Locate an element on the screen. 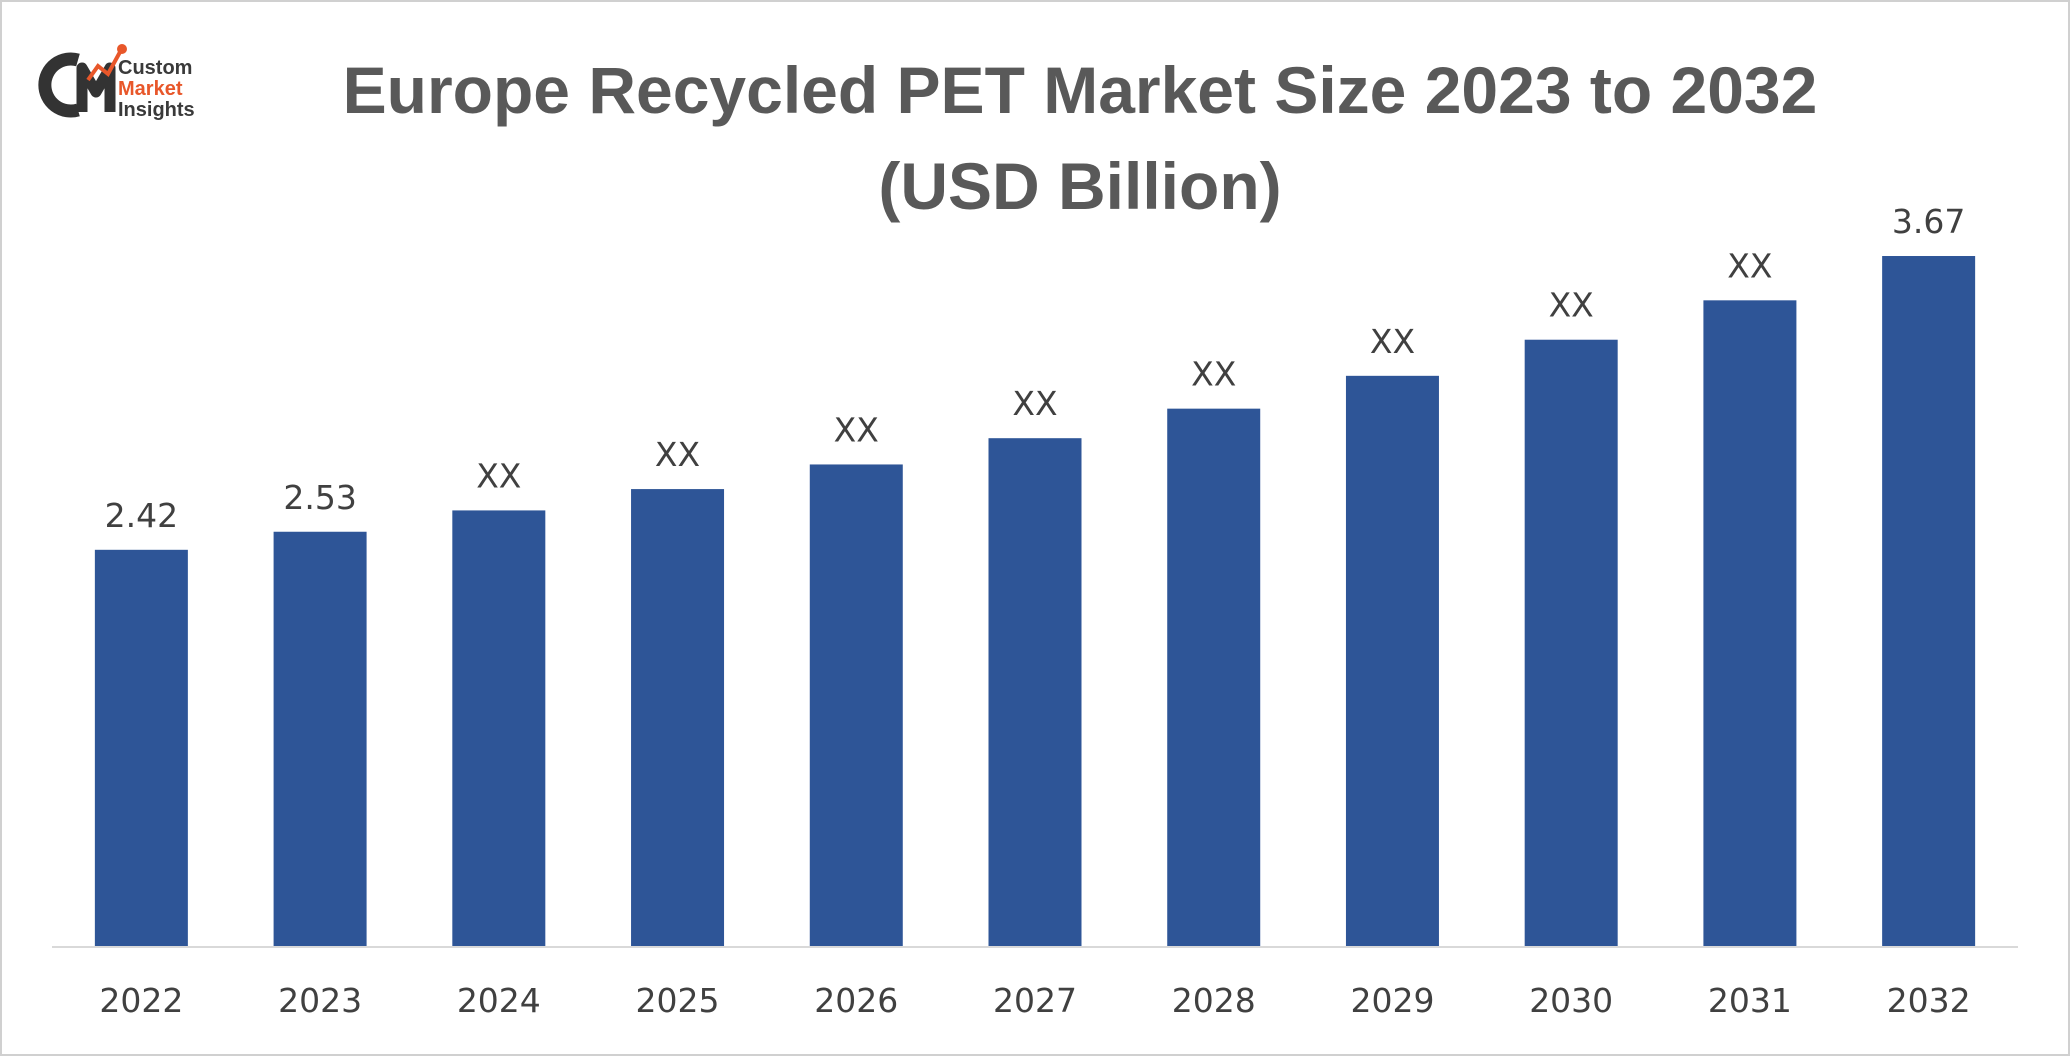  bar-2024 is located at coordinates (499, 728).